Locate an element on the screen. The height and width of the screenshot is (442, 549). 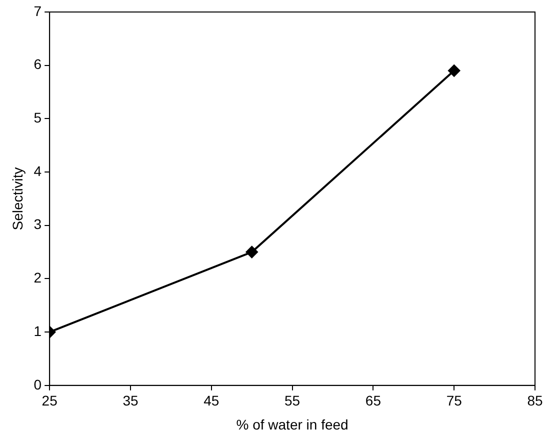
y-tick-label: 5 is located at coordinates (38, 118).